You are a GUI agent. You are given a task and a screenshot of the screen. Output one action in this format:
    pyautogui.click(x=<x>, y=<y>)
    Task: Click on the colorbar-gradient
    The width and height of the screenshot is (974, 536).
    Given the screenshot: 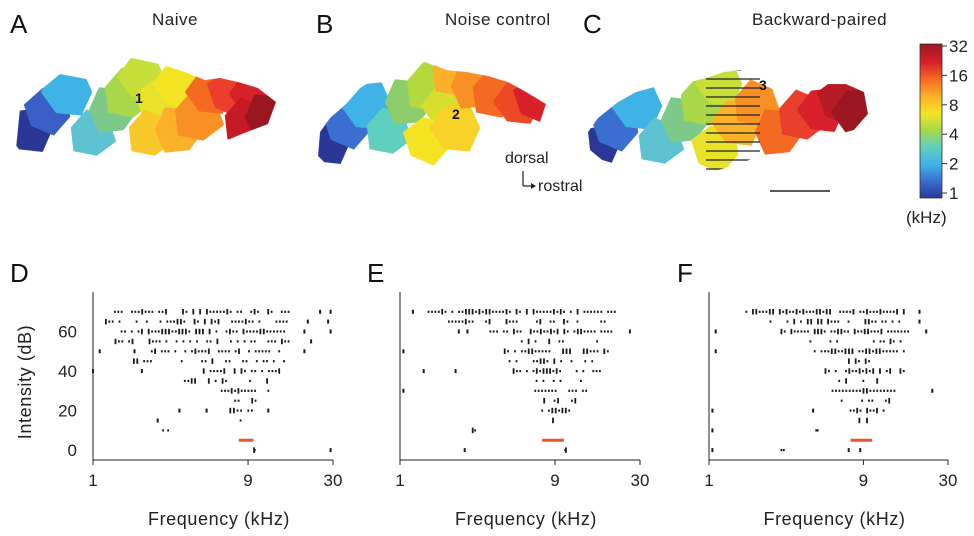 What is the action you would take?
    pyautogui.click(x=931, y=121)
    